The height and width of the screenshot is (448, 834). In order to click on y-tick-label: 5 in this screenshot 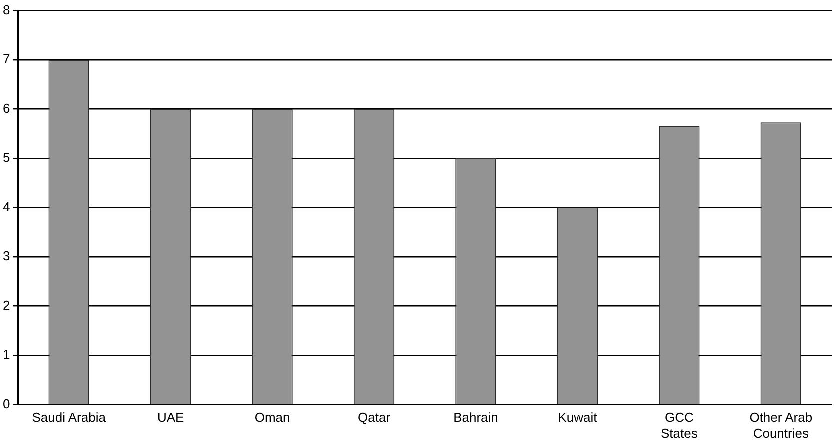, I will do `click(6, 158)`.